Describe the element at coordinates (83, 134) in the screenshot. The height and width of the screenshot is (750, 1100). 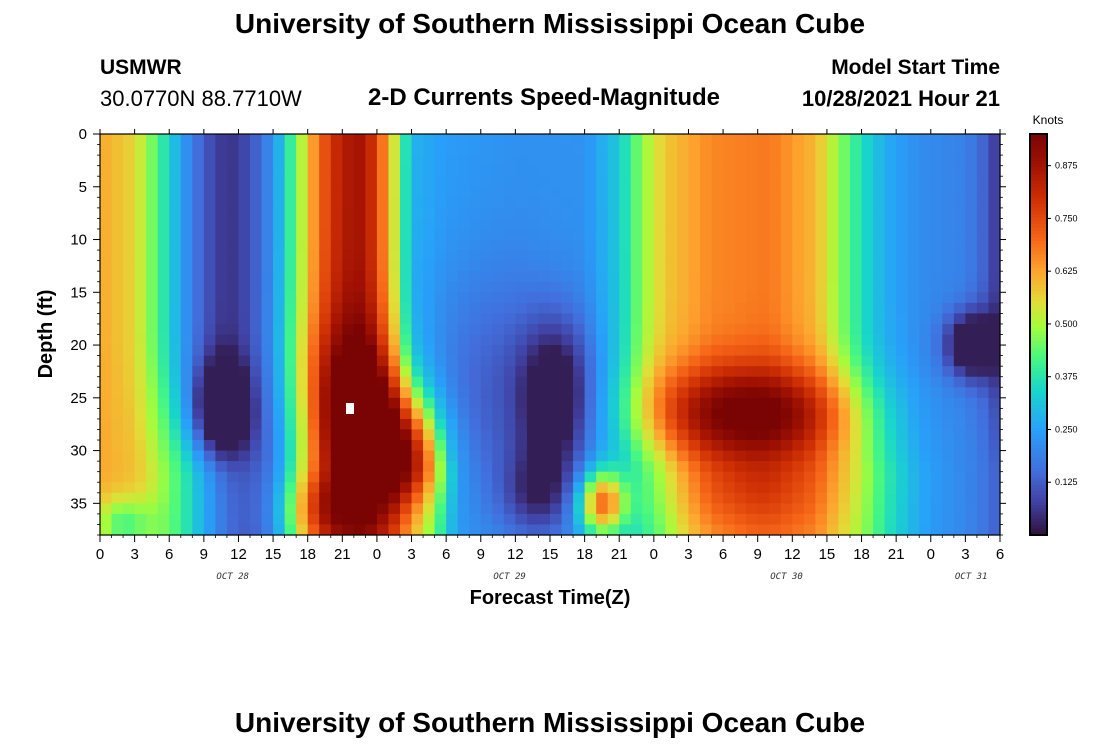
I see `y-tick-label: 0` at that location.